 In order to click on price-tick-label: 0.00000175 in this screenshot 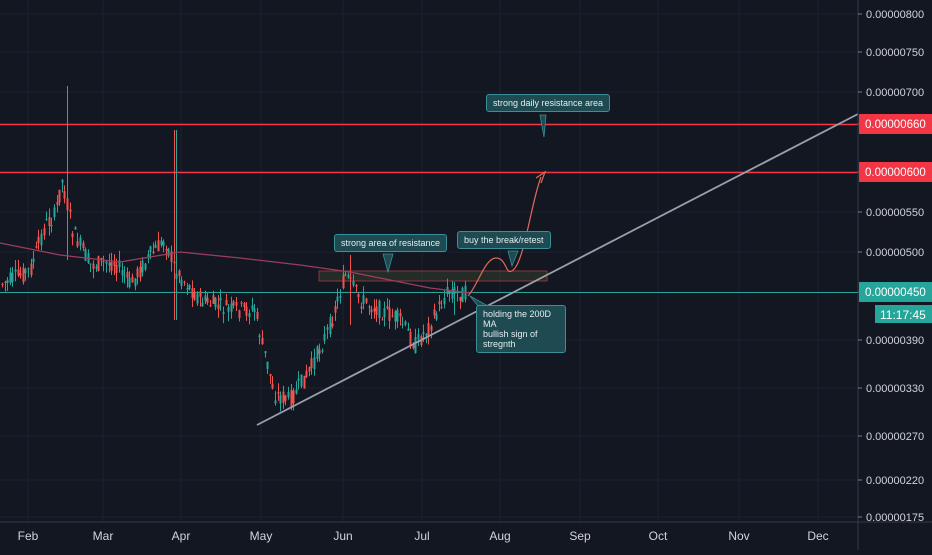, I will do `click(895, 518)`.